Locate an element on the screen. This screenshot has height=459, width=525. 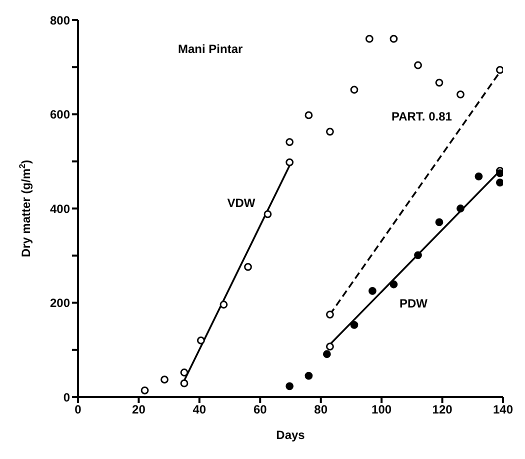
y-tick-label: 600 is located at coordinates (60, 115).